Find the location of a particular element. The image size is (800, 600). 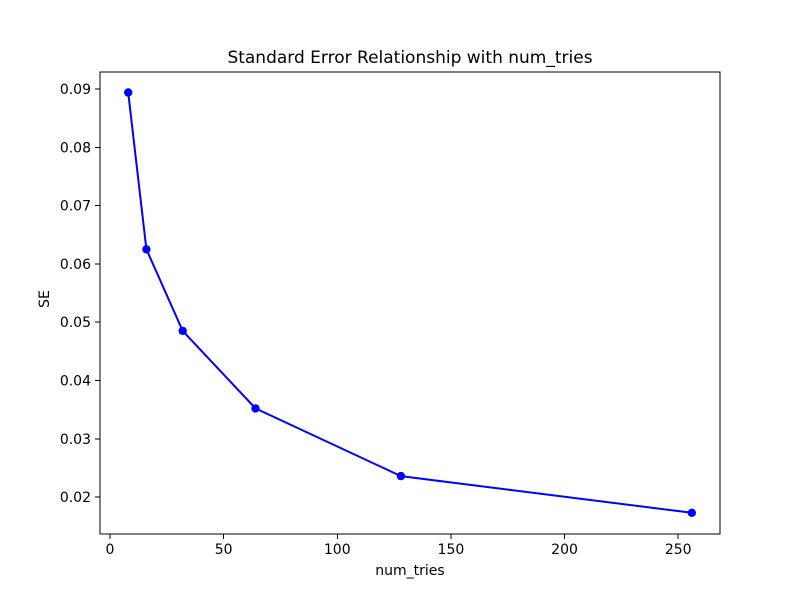

y-tick-label: 0.05 is located at coordinates (75, 323).